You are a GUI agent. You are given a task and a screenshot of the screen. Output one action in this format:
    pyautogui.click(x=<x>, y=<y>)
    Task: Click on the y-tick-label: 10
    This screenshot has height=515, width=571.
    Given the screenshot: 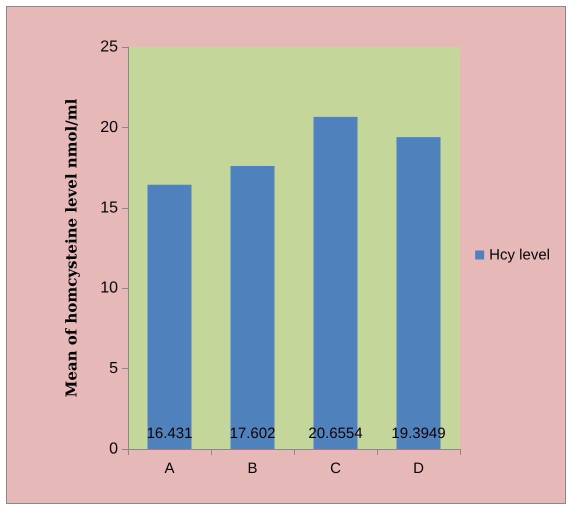 What is the action you would take?
    pyautogui.click(x=109, y=288)
    